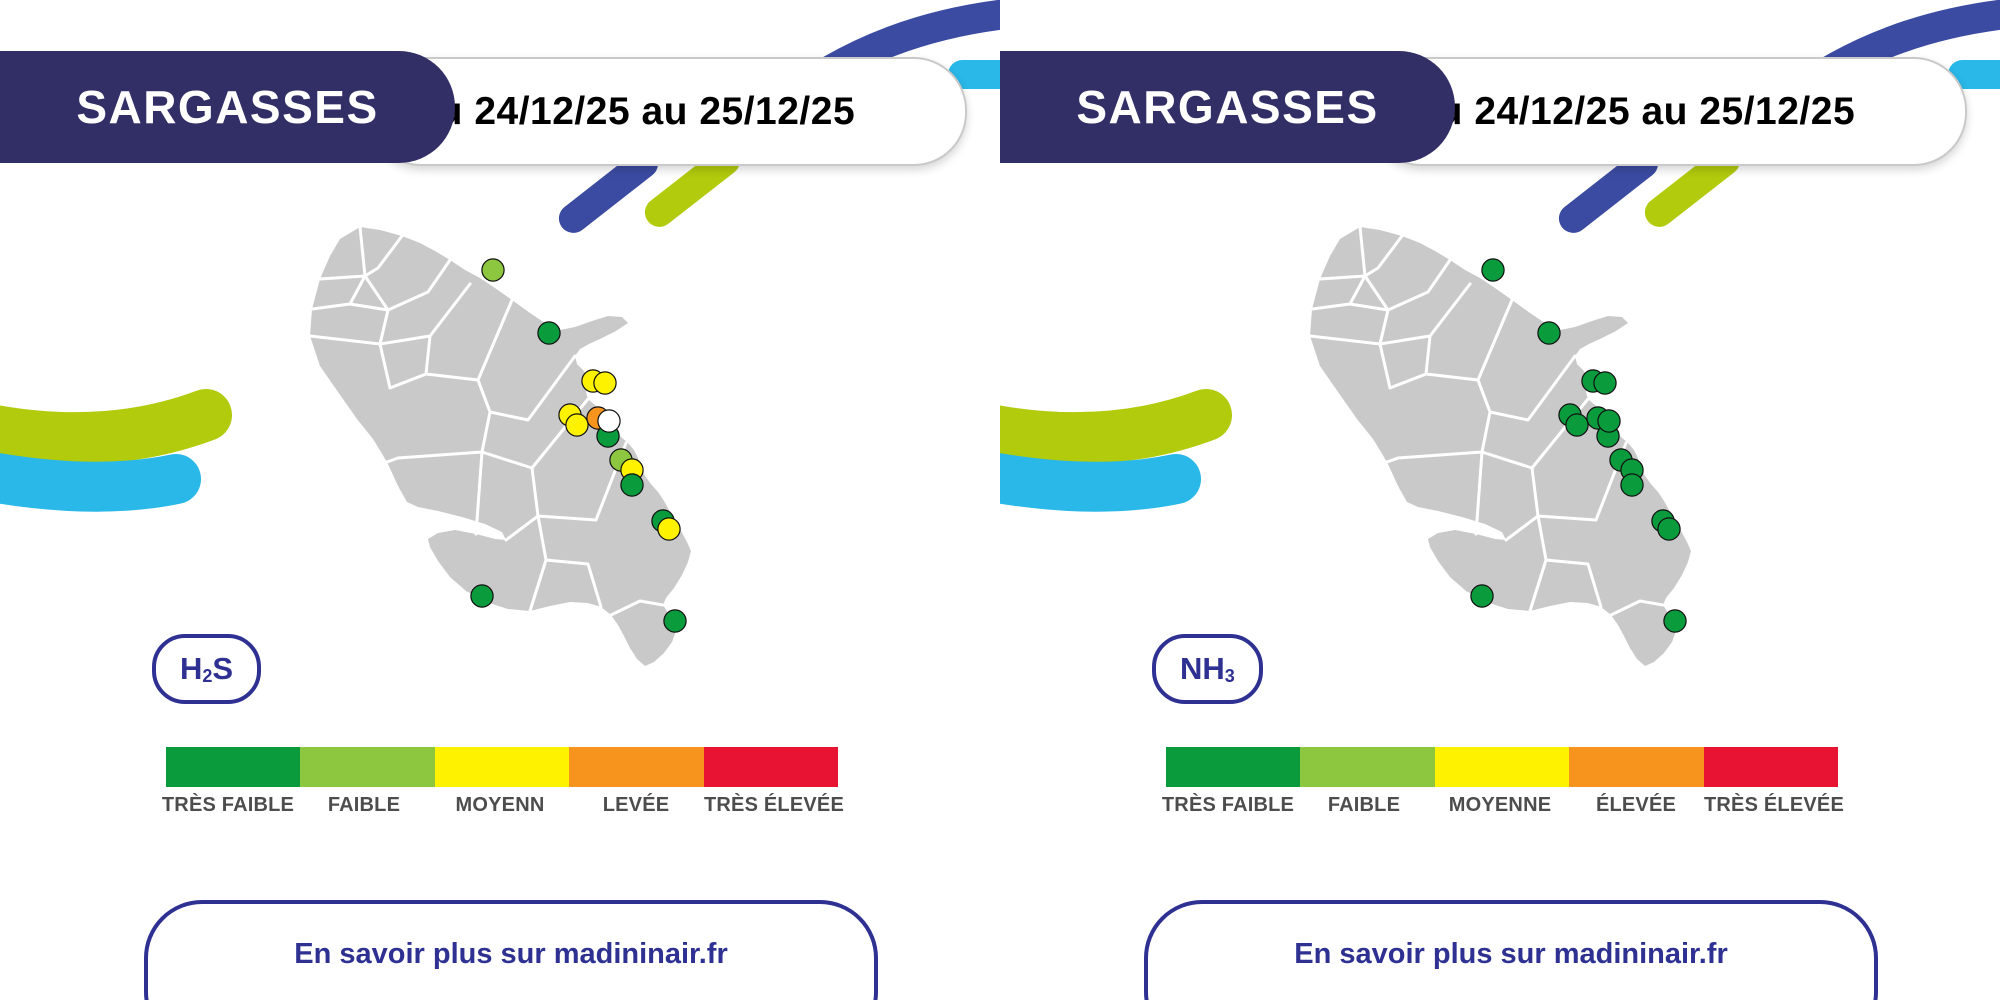  I want to click on legend-label: MOYENN, so click(500, 805).